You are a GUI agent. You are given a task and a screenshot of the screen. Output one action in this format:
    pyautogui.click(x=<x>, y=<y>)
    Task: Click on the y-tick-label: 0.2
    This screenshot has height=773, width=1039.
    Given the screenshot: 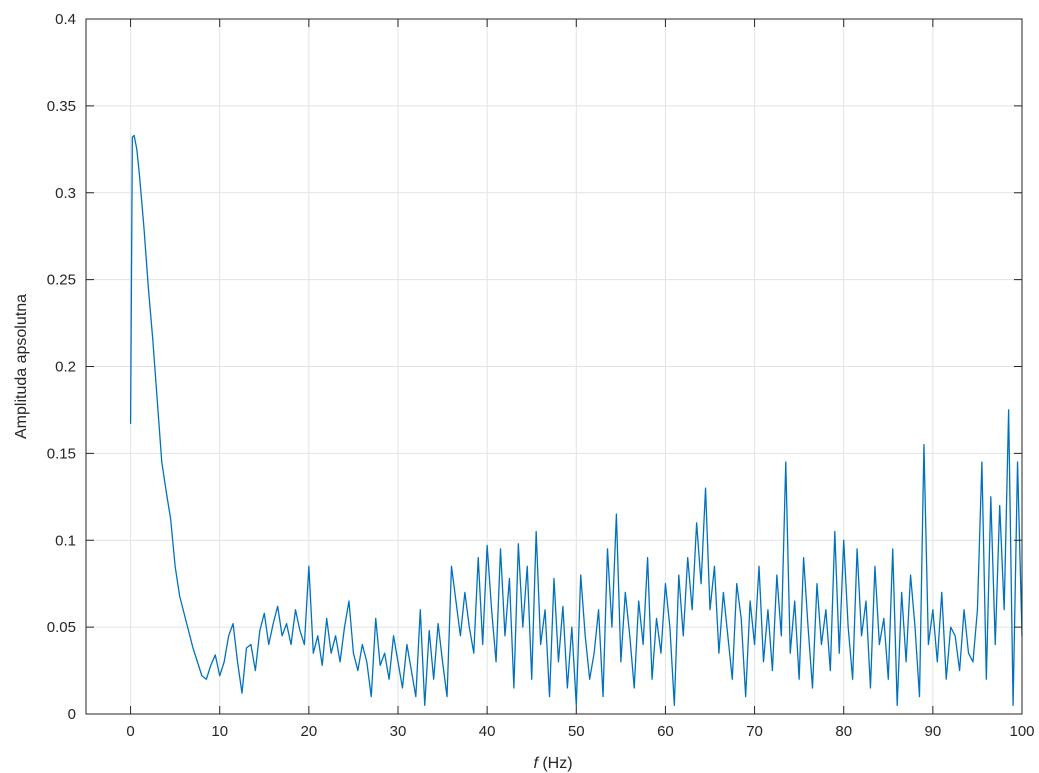 What is the action you would take?
    pyautogui.click(x=65, y=367)
    